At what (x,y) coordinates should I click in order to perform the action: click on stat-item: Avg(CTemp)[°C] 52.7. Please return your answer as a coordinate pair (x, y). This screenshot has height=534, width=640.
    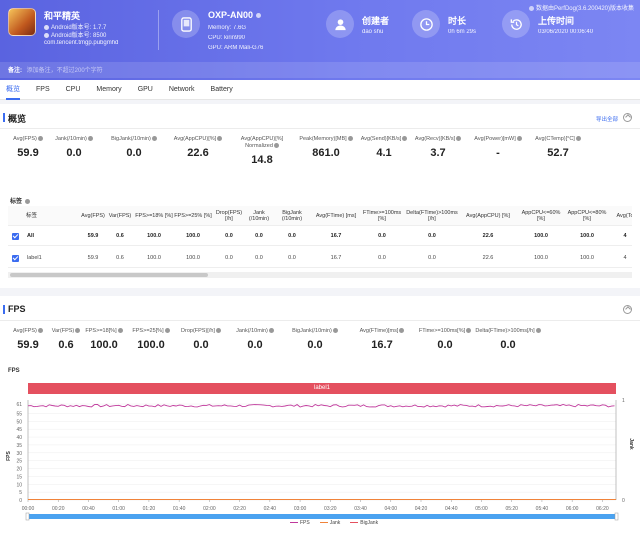
    Looking at the image, I should click on (558, 147).